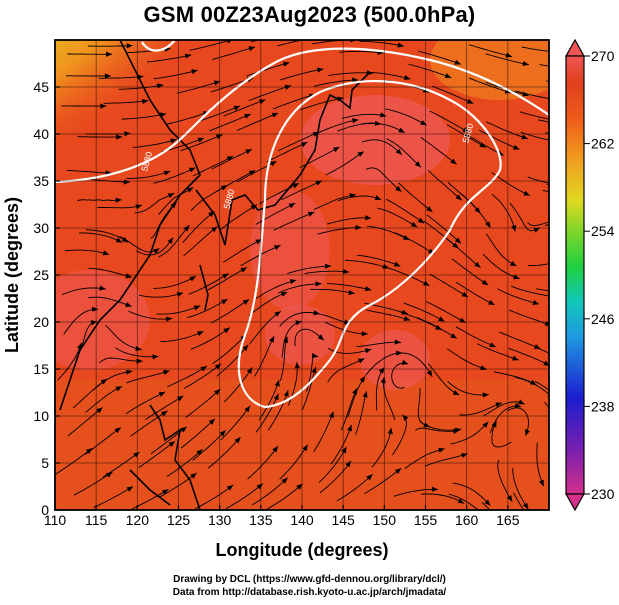 This screenshot has height=605, width=619. What do you see at coordinates (138, 520) in the screenshot?
I see `x-tick-label: 120` at bounding box center [138, 520].